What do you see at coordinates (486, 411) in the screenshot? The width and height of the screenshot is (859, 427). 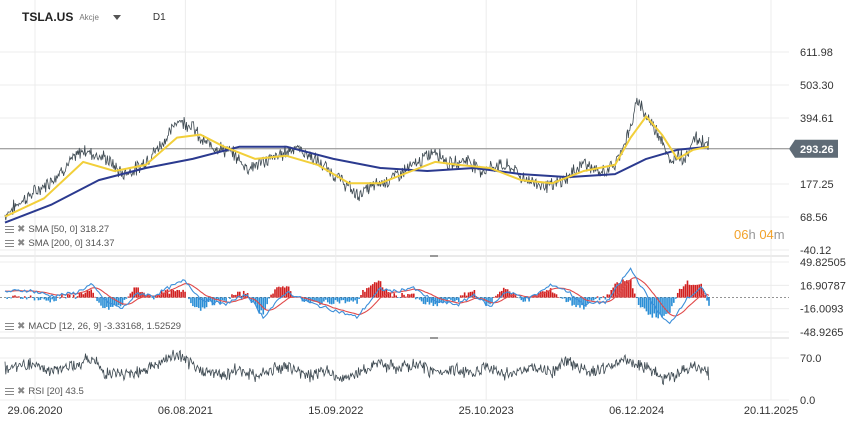 I see `x-tick-label: 25.10.2023` at bounding box center [486, 411].